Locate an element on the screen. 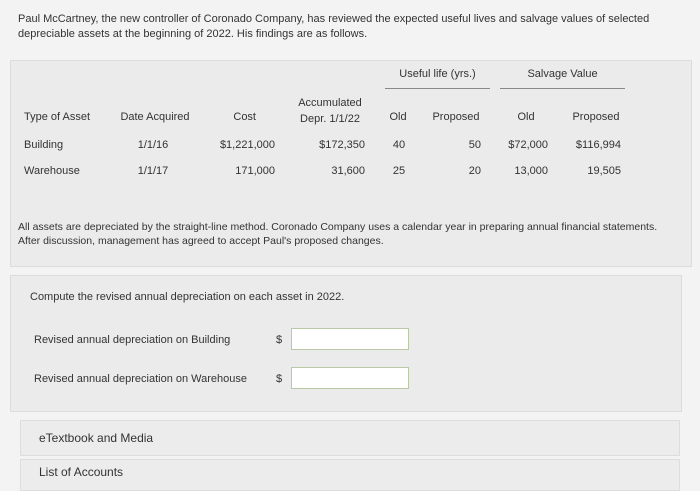 The image size is (700, 491). table-cell: 171,000 is located at coordinates (255, 171).